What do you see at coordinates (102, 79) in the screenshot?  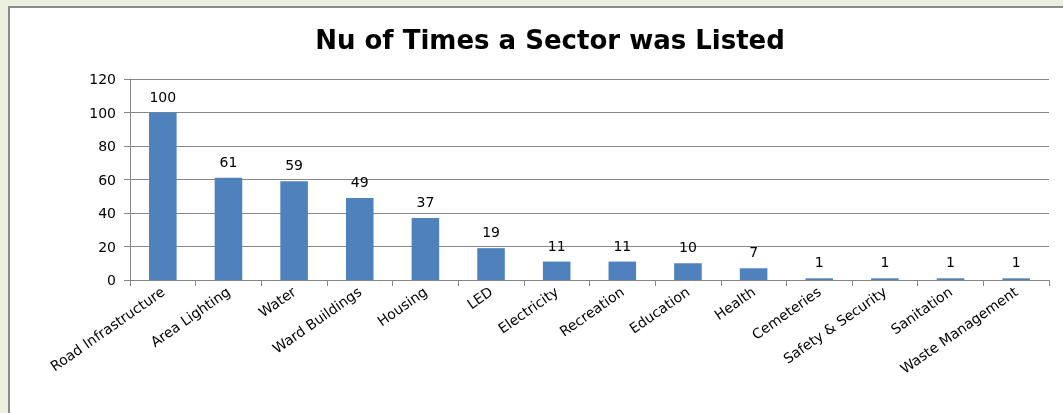 I see `y-tick-label: 120` at bounding box center [102, 79].